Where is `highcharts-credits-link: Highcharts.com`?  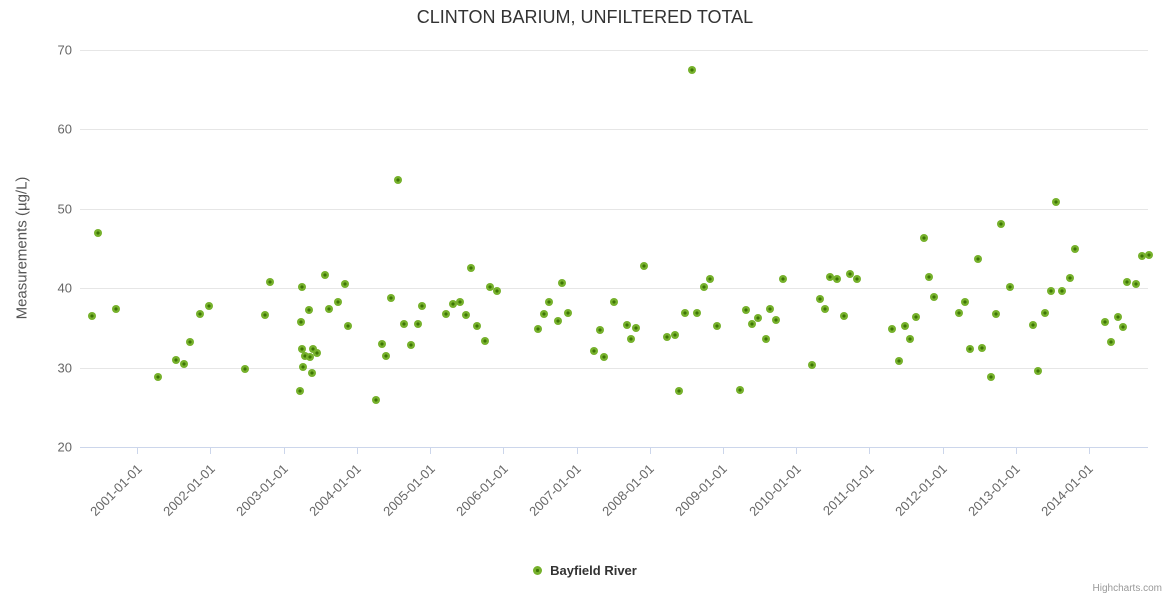
highcharts-credits-link: Highcharts.com is located at coordinates (1127, 588).